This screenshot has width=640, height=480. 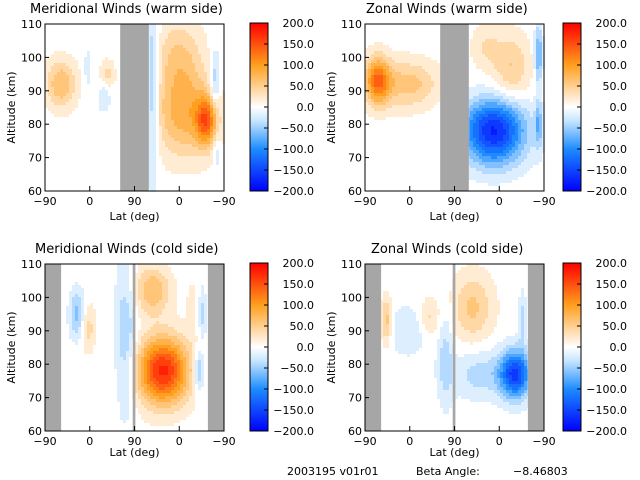 What do you see at coordinates (293, 149) in the screenshot?
I see `colorbar-tick-label: −100.0` at bounding box center [293, 149].